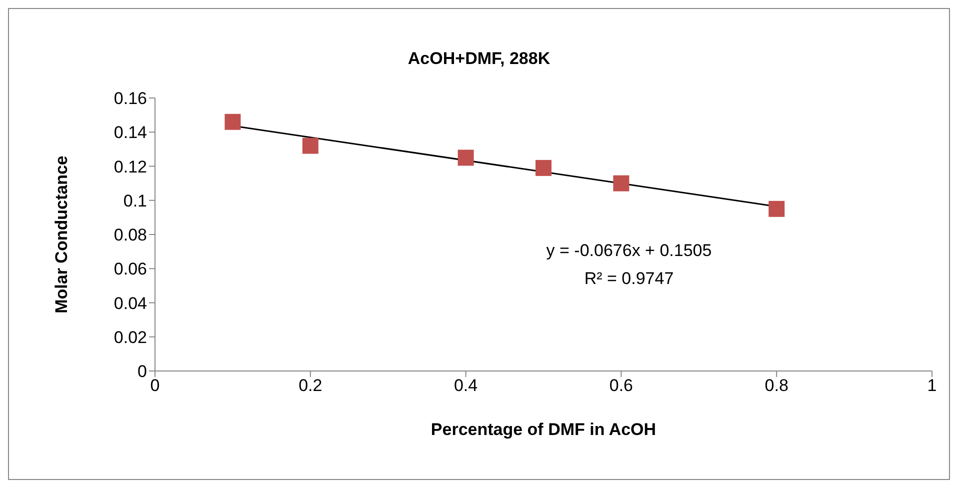 Image resolution: width=958 pixels, height=488 pixels. Describe the element at coordinates (932, 386) in the screenshot. I see `x-tick-label: 1` at that location.